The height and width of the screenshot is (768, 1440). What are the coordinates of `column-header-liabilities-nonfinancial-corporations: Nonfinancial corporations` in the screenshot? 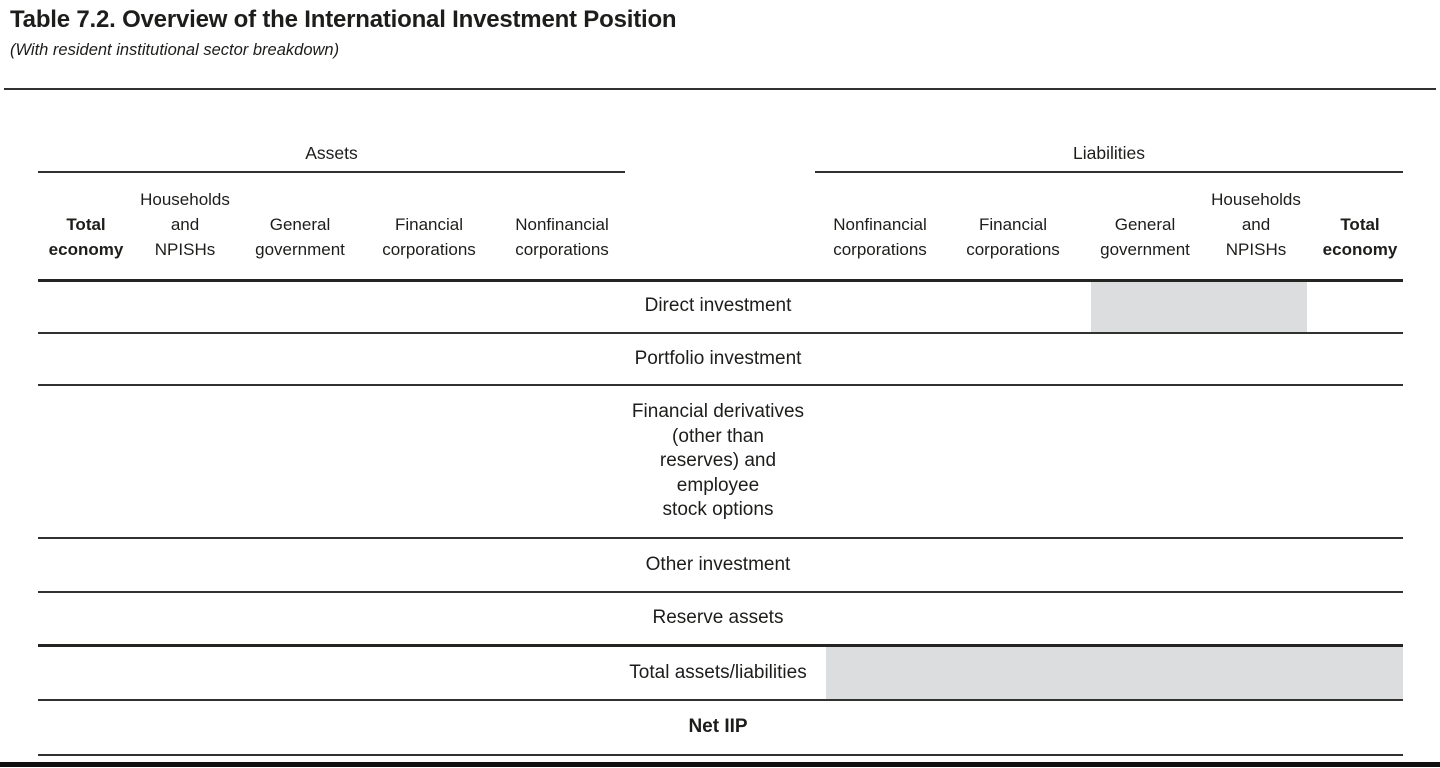 It's located at (880, 237).